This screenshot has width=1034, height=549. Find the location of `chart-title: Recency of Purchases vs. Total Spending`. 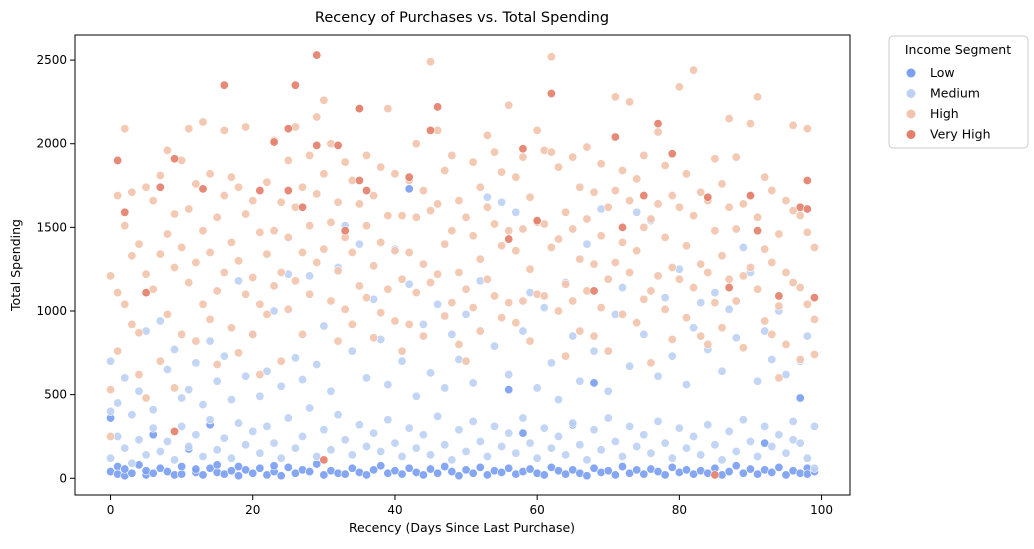

chart-title: Recency of Purchases vs. Total Spending is located at coordinates (462, 18).